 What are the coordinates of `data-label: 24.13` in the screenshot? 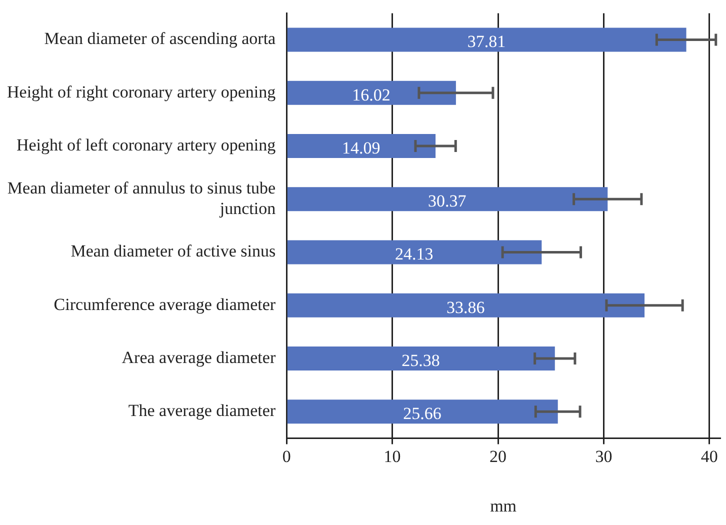 It's located at (414, 254).